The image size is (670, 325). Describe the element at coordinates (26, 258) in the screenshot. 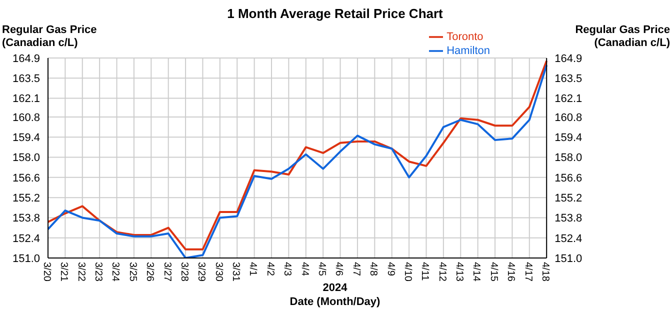

I see `y-tick-label: 151.0` at that location.